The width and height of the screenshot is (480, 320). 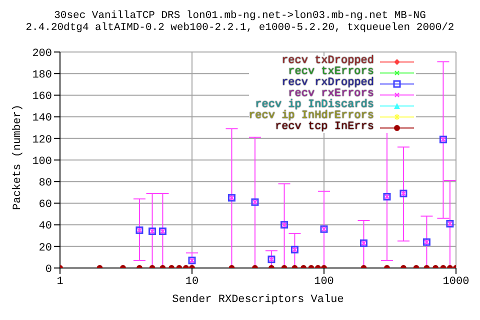 I want to click on y-tick-label: 200, so click(x=42, y=54).